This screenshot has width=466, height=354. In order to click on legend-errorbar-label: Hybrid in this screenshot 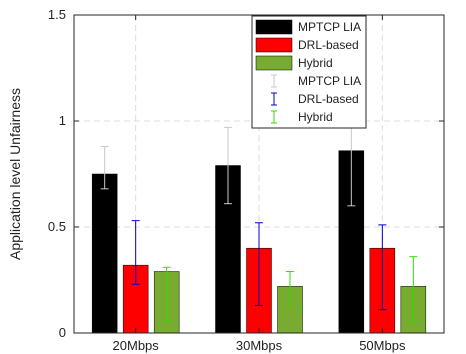, I will do `click(315, 117)`.